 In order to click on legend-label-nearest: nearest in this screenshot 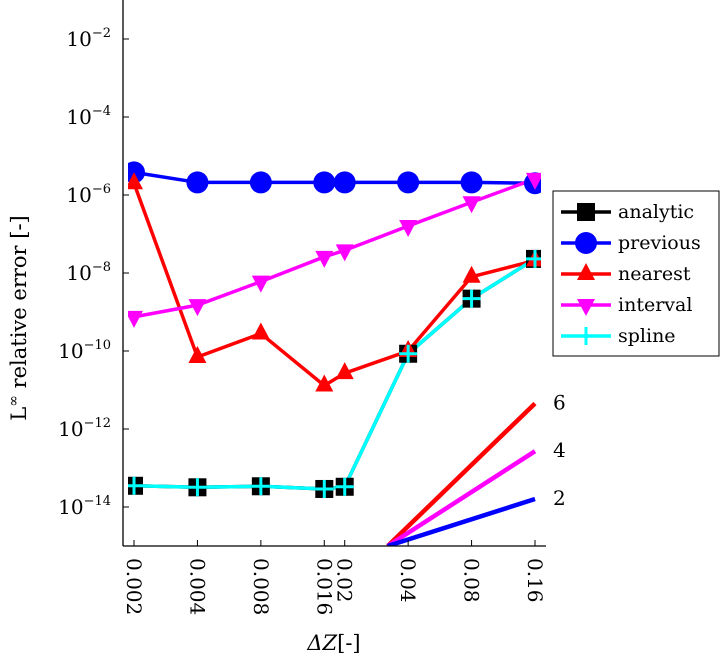, I will do `click(654, 274)`.